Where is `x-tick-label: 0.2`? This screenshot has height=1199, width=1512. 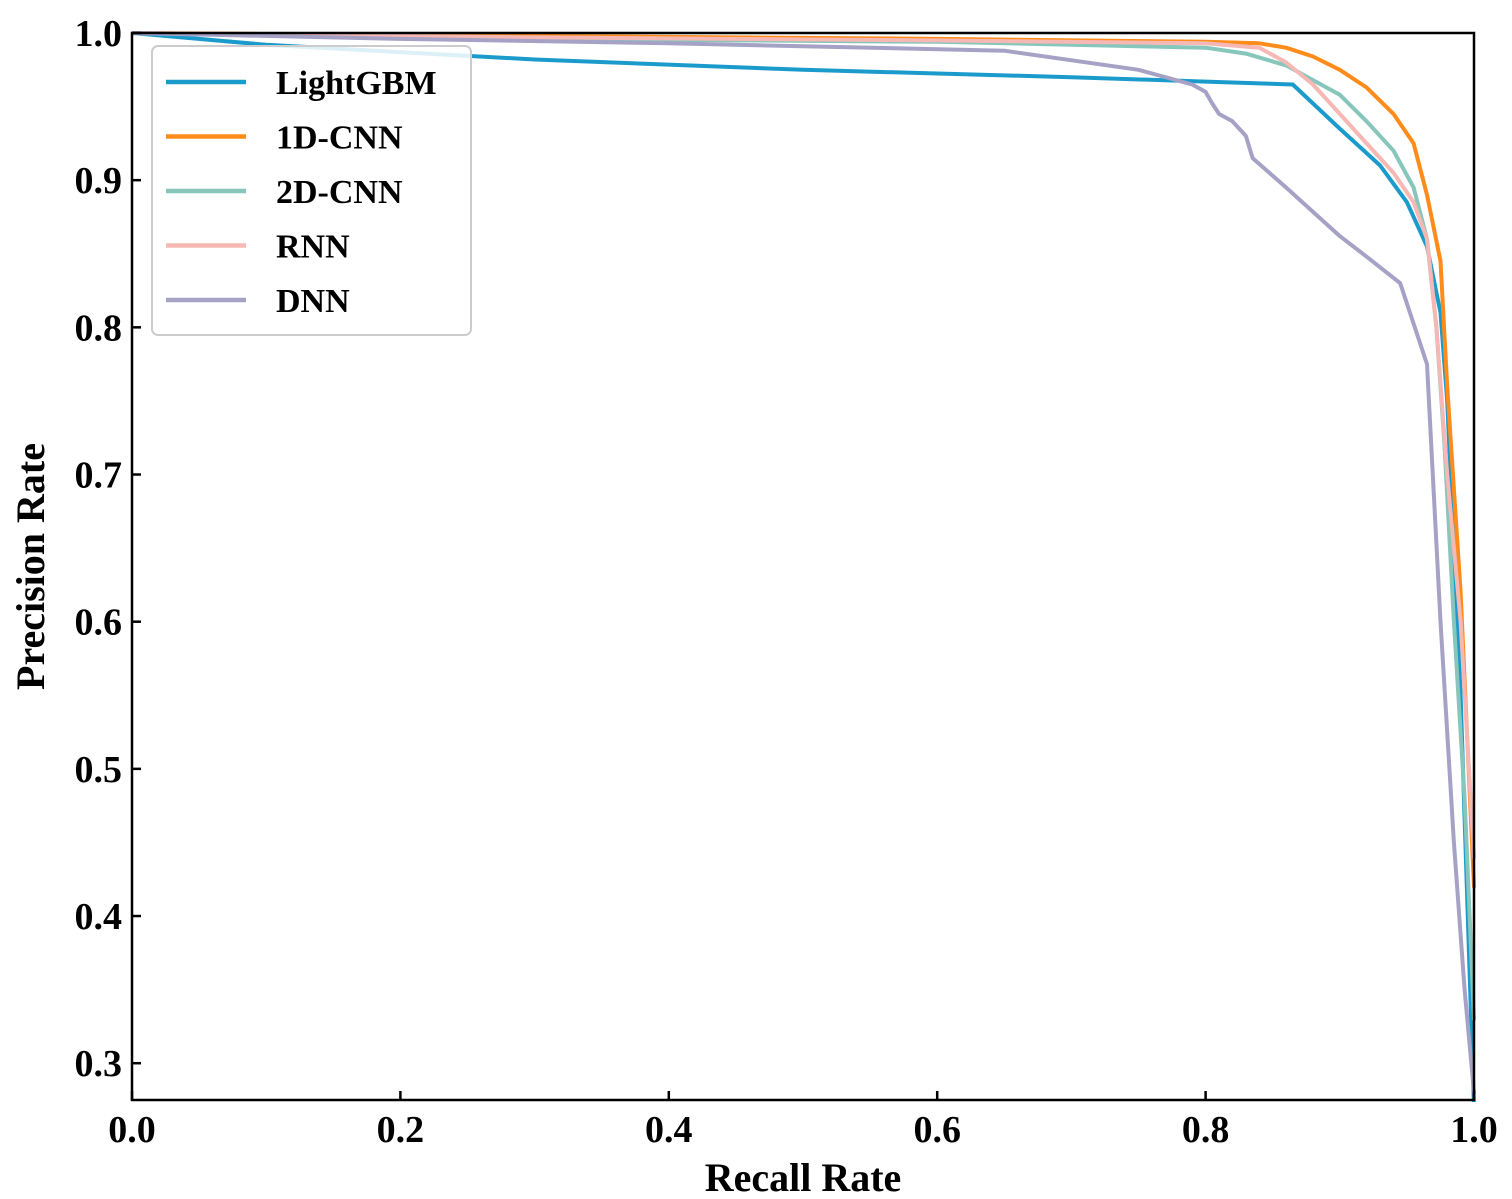
x-tick-label: 0.2 is located at coordinates (401, 1130).